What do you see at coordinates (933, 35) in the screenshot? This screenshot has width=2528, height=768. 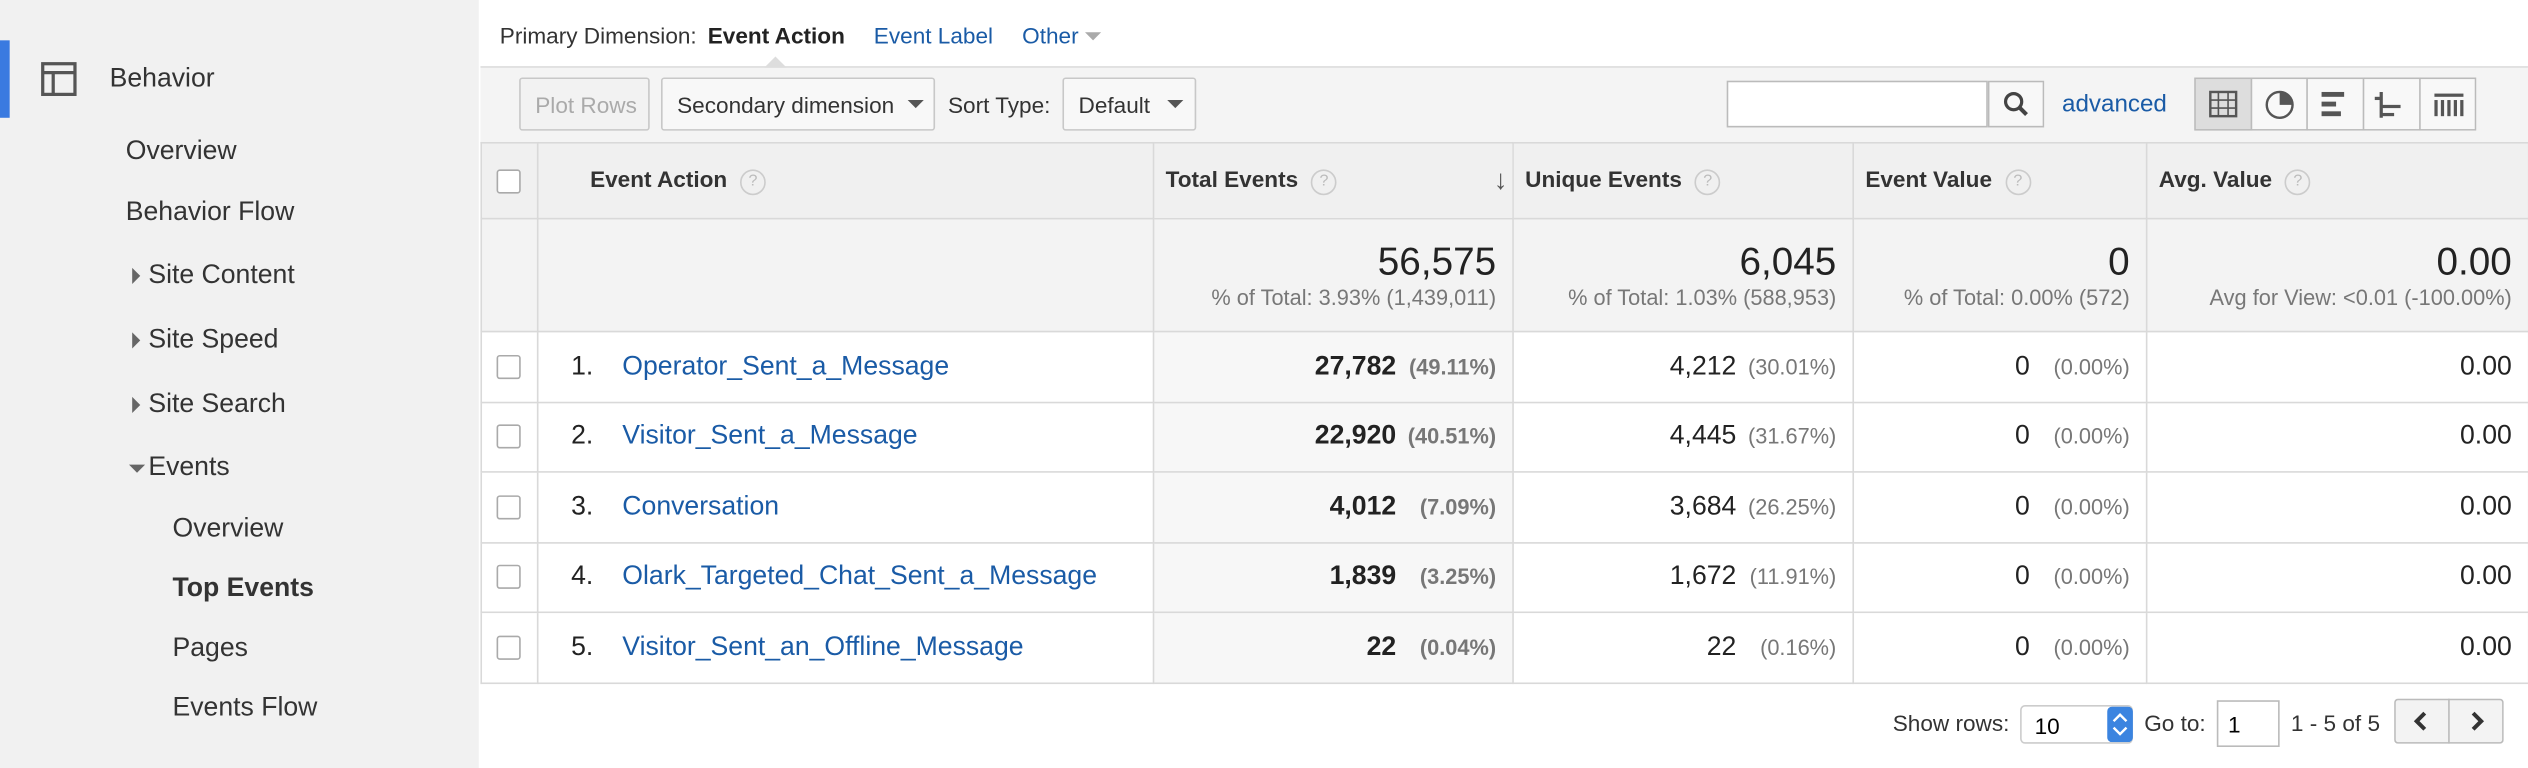 I see `primary-dimension-option: Event Label` at bounding box center [933, 35].